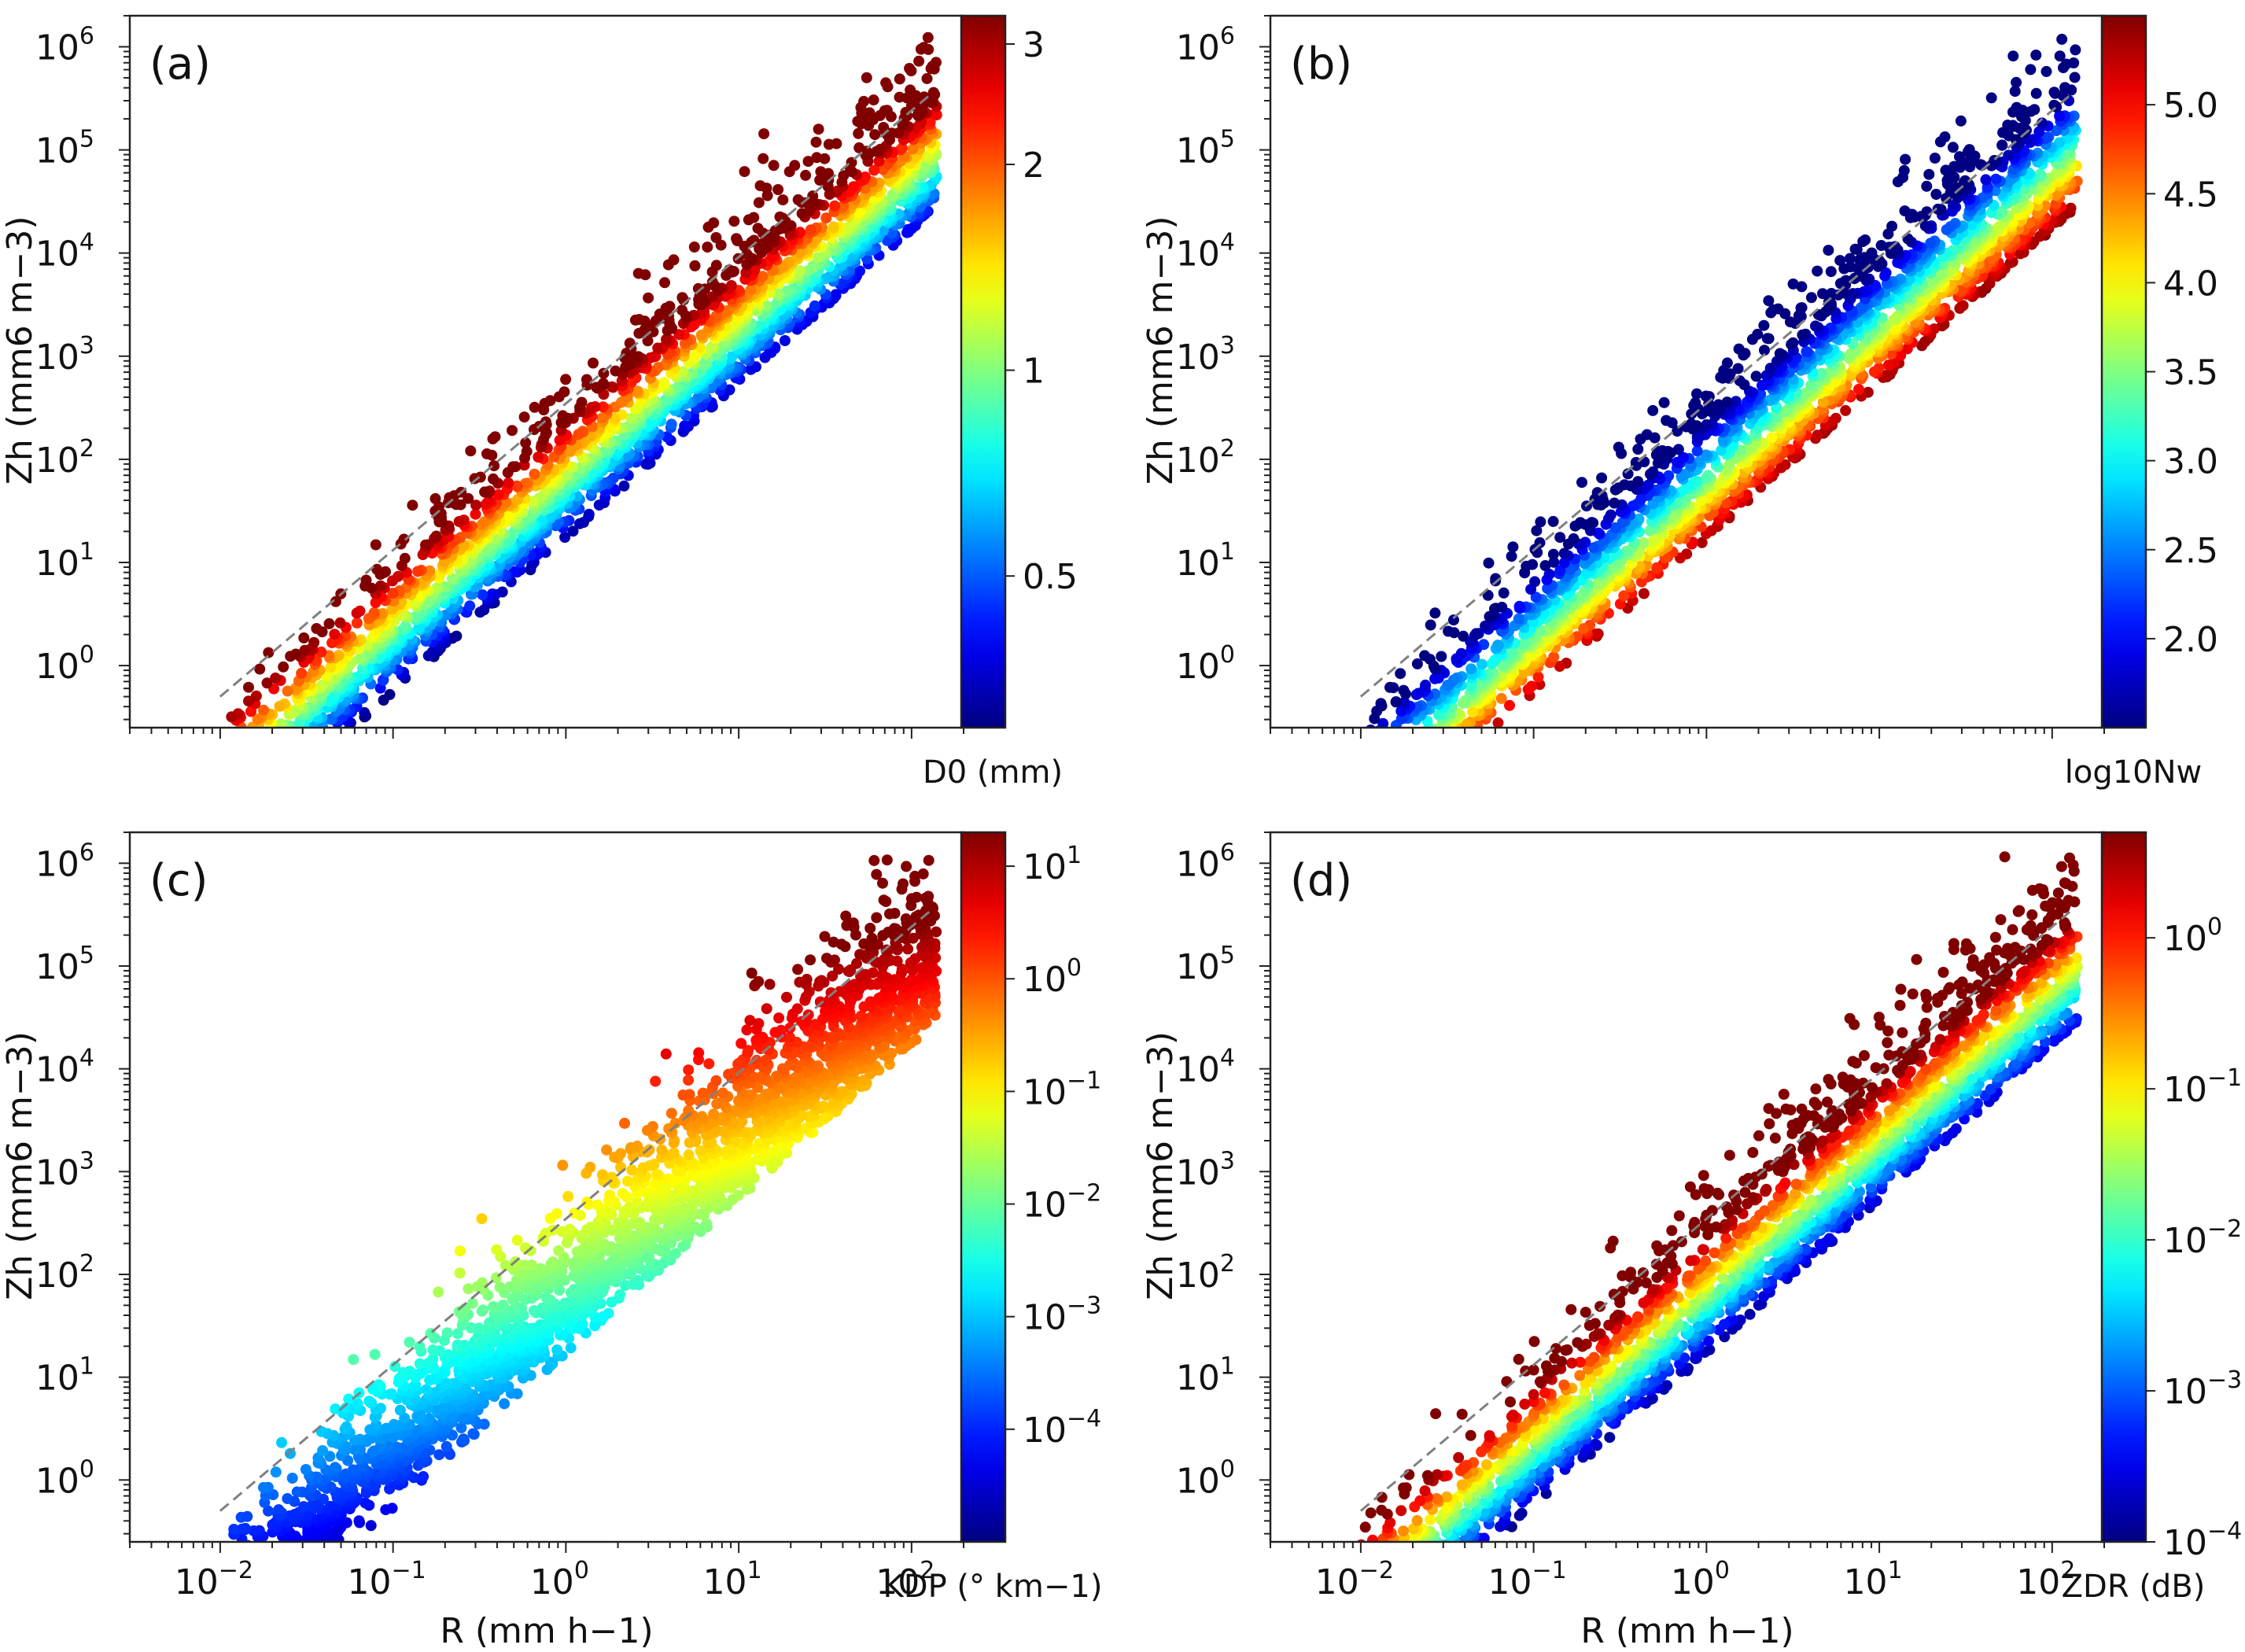  What do you see at coordinates (1034, 166) in the screenshot?
I see `colorbar-tick-label: 2` at bounding box center [1034, 166].